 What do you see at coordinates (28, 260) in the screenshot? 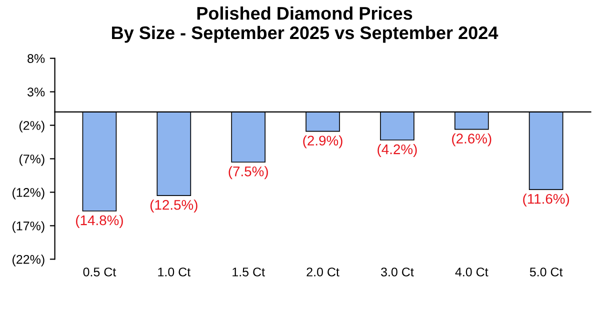
I see `y-tick-label: (22%)` at bounding box center [28, 260].